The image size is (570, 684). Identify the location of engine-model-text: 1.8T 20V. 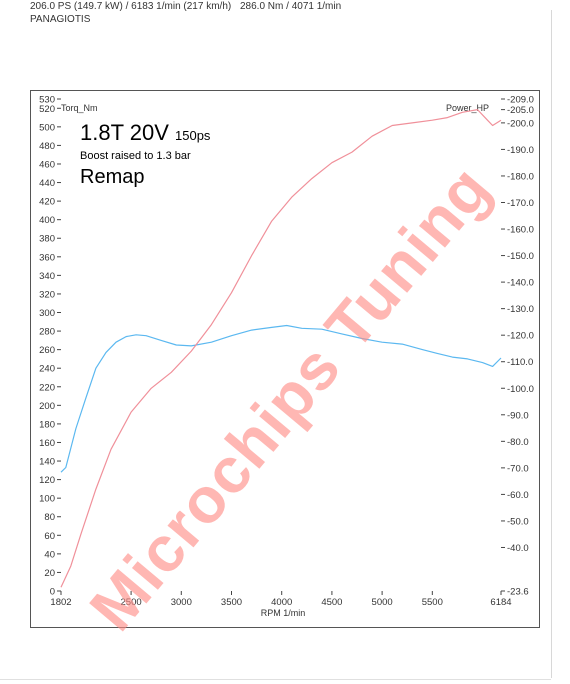
(124, 132).